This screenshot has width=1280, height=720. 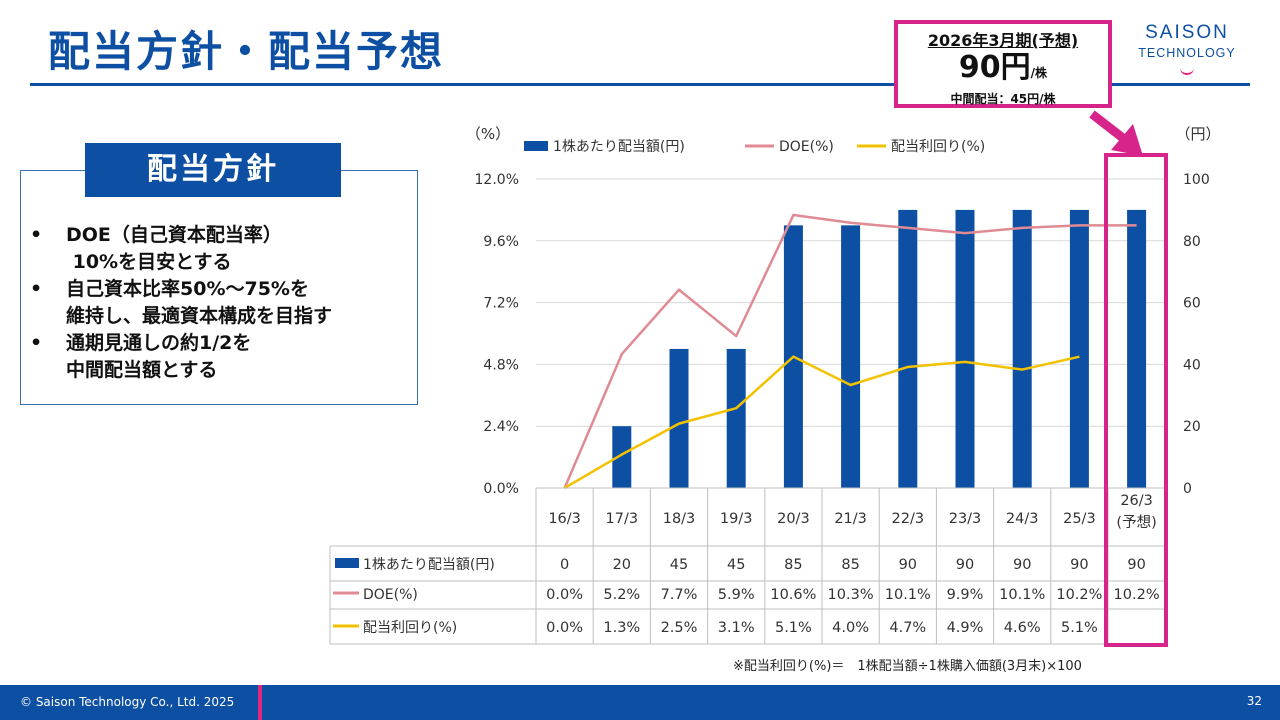 What do you see at coordinates (619, 147) in the screenshot?
I see `legend-label: 1株あたり配当額(円)` at bounding box center [619, 147].